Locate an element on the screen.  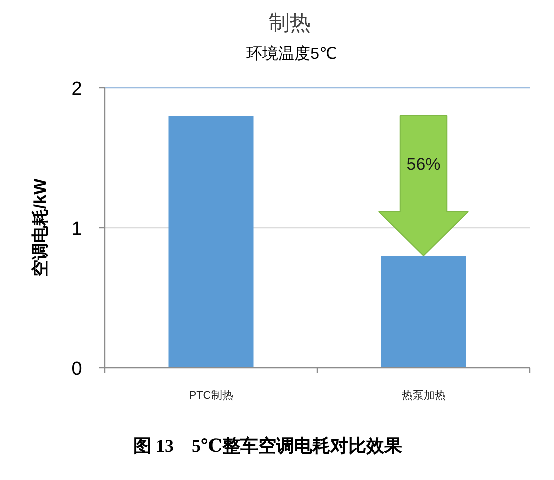
ytick: 0 is located at coordinates (77, 369).